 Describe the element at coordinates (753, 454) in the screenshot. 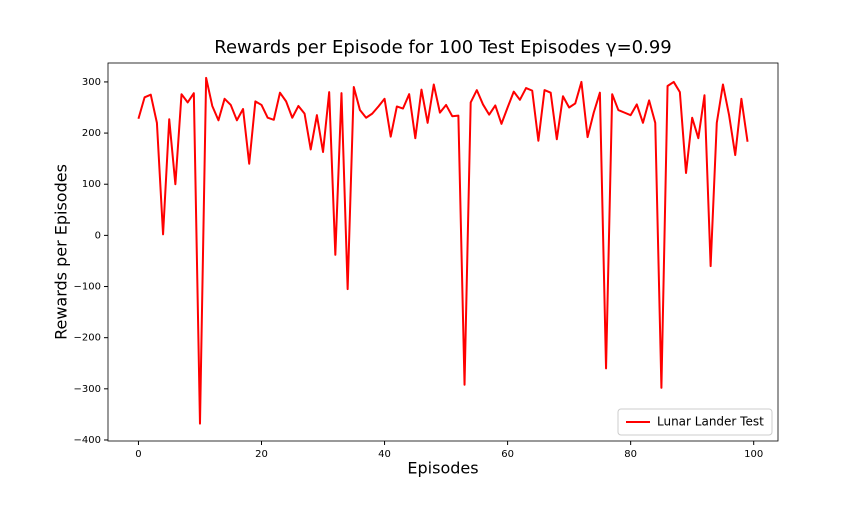

I see `x-tick-label: 100` at that location.